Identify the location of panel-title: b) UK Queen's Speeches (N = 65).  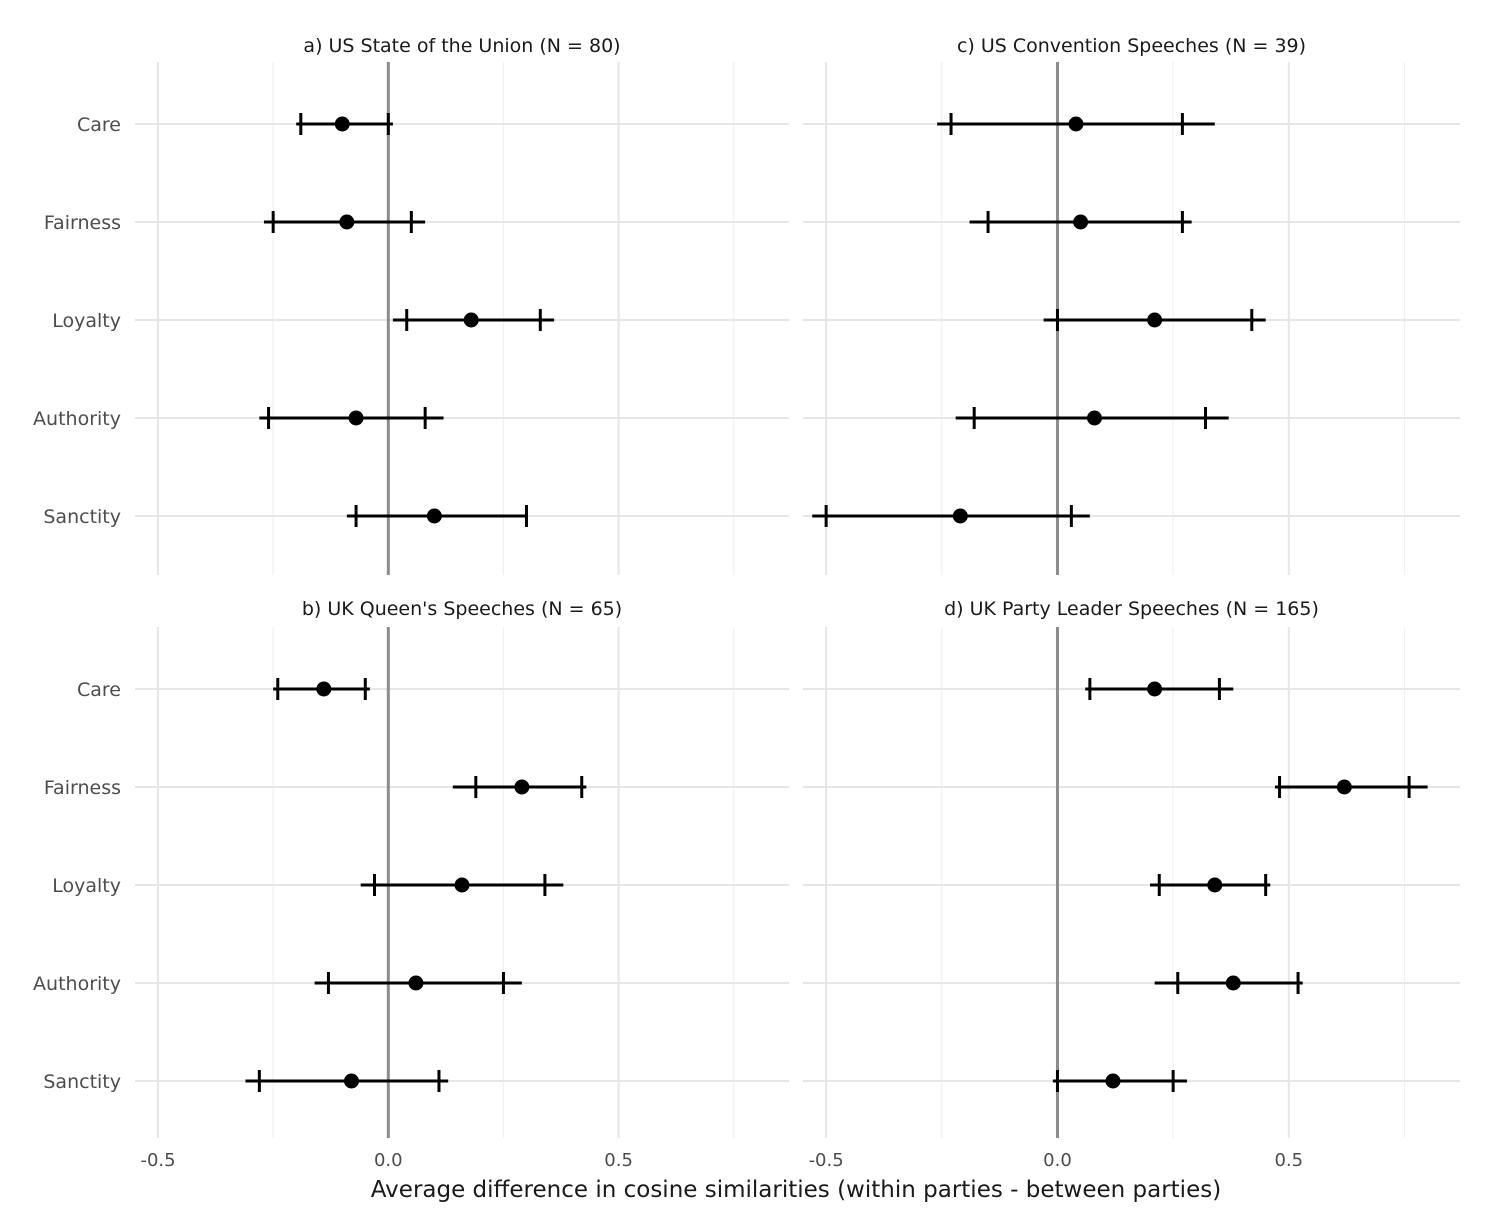
(462, 609).